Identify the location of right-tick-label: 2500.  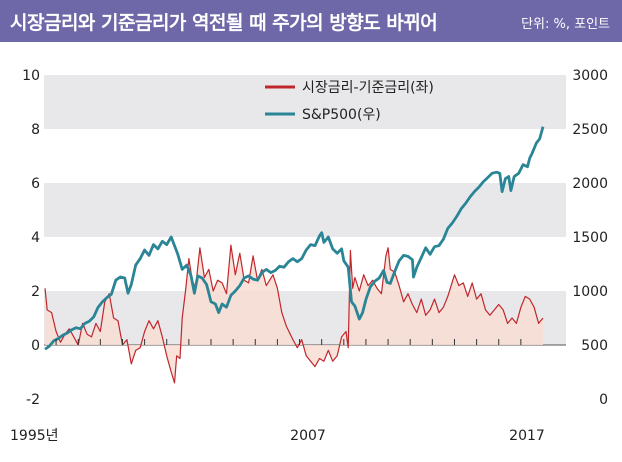
(590, 130).